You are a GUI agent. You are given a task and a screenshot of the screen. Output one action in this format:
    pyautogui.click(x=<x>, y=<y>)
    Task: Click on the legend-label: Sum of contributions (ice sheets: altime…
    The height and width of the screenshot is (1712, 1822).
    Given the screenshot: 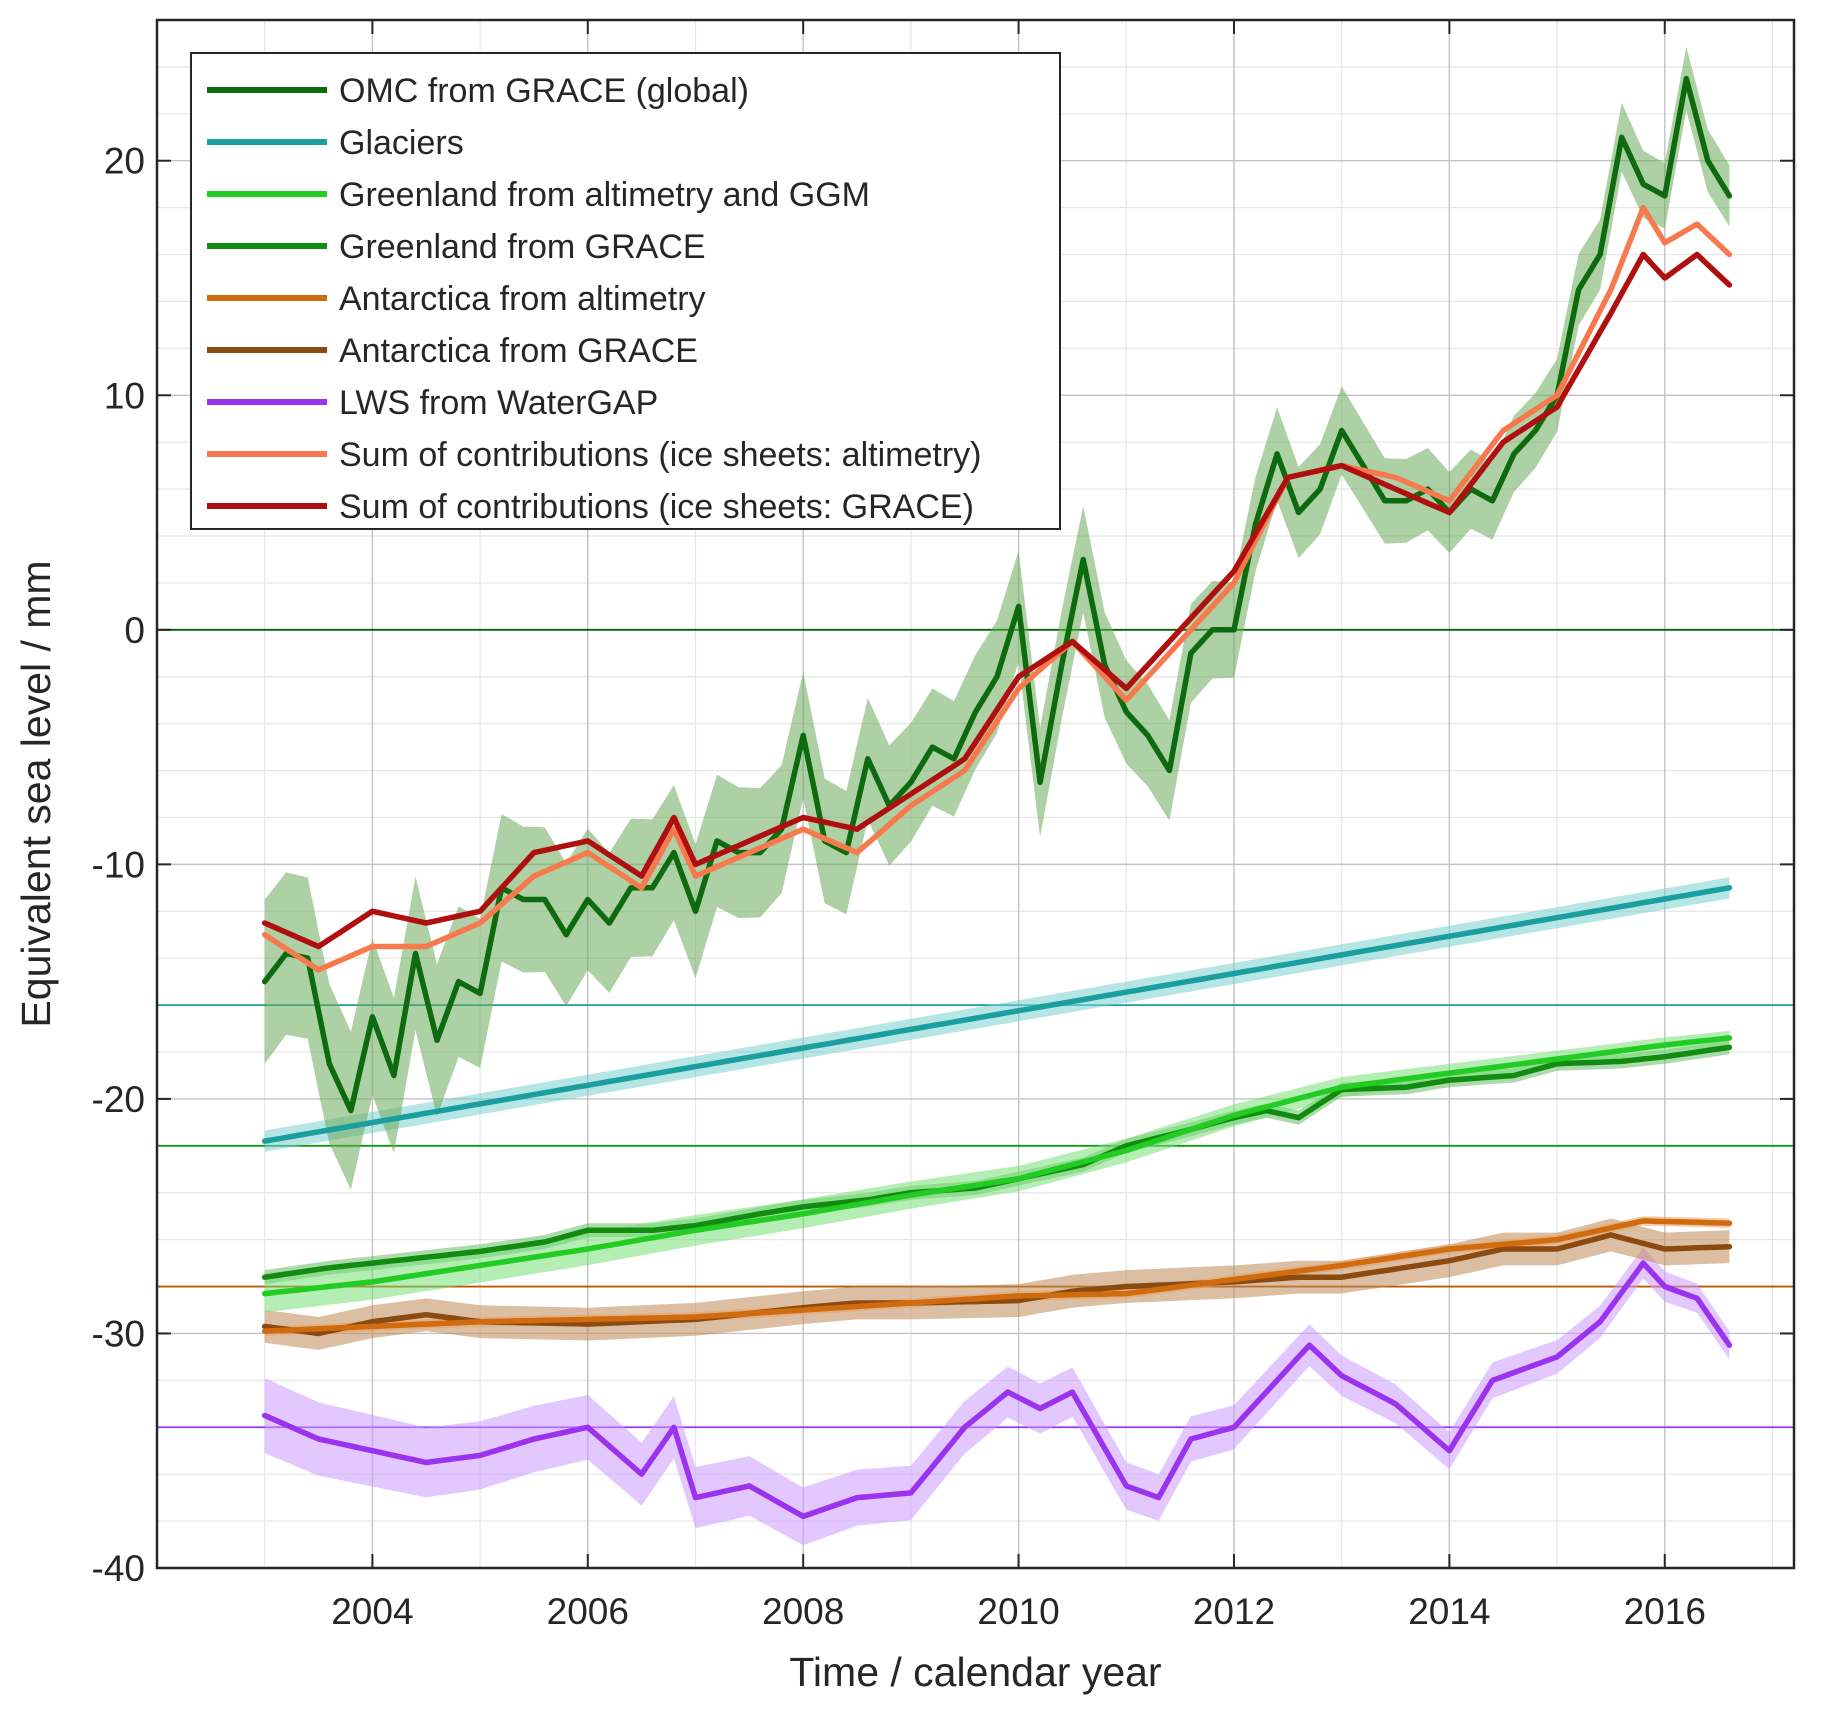 What is the action you would take?
    pyautogui.click(x=660, y=455)
    